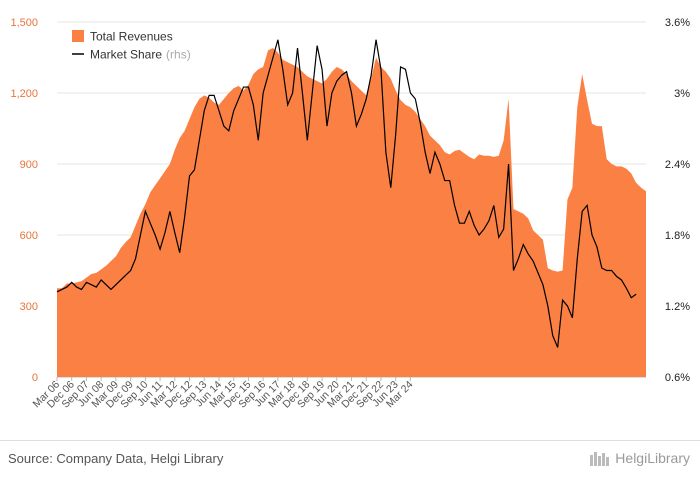 The width and height of the screenshot is (700, 483). I want to click on source-note: Source: Company Data, Helgi Library, so click(116, 458).